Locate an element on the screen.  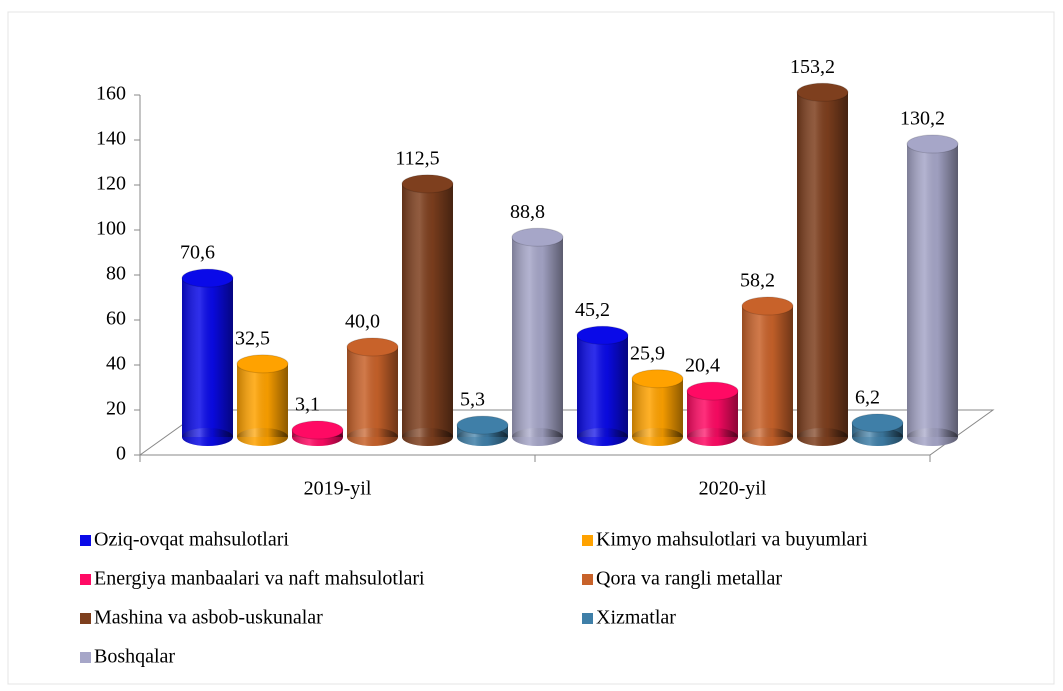
data-label: 5,3 is located at coordinates (472, 400).